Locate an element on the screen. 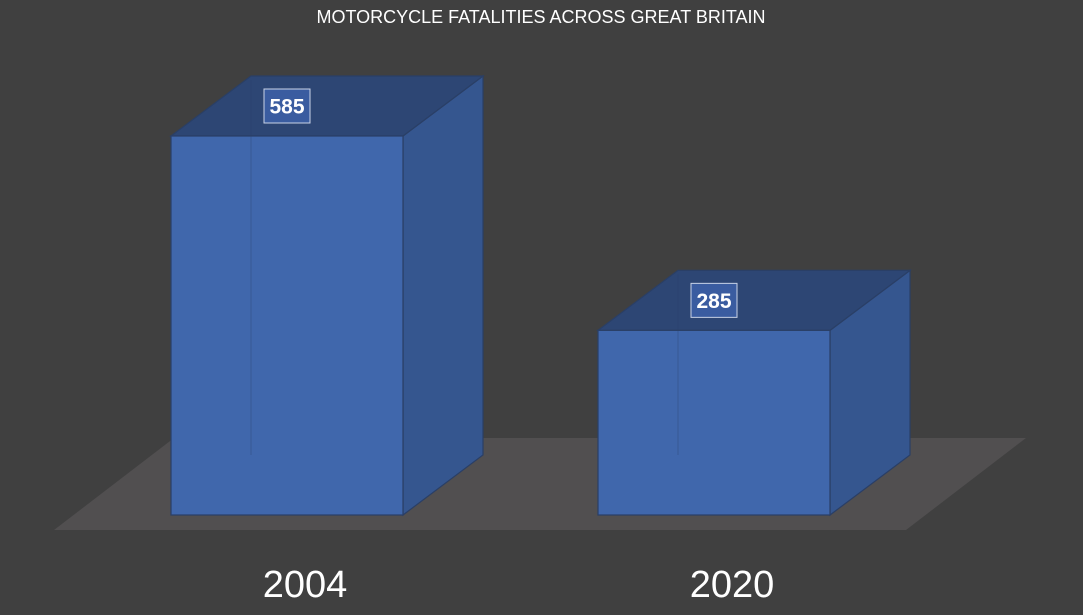  data-label: 285 is located at coordinates (713, 301).